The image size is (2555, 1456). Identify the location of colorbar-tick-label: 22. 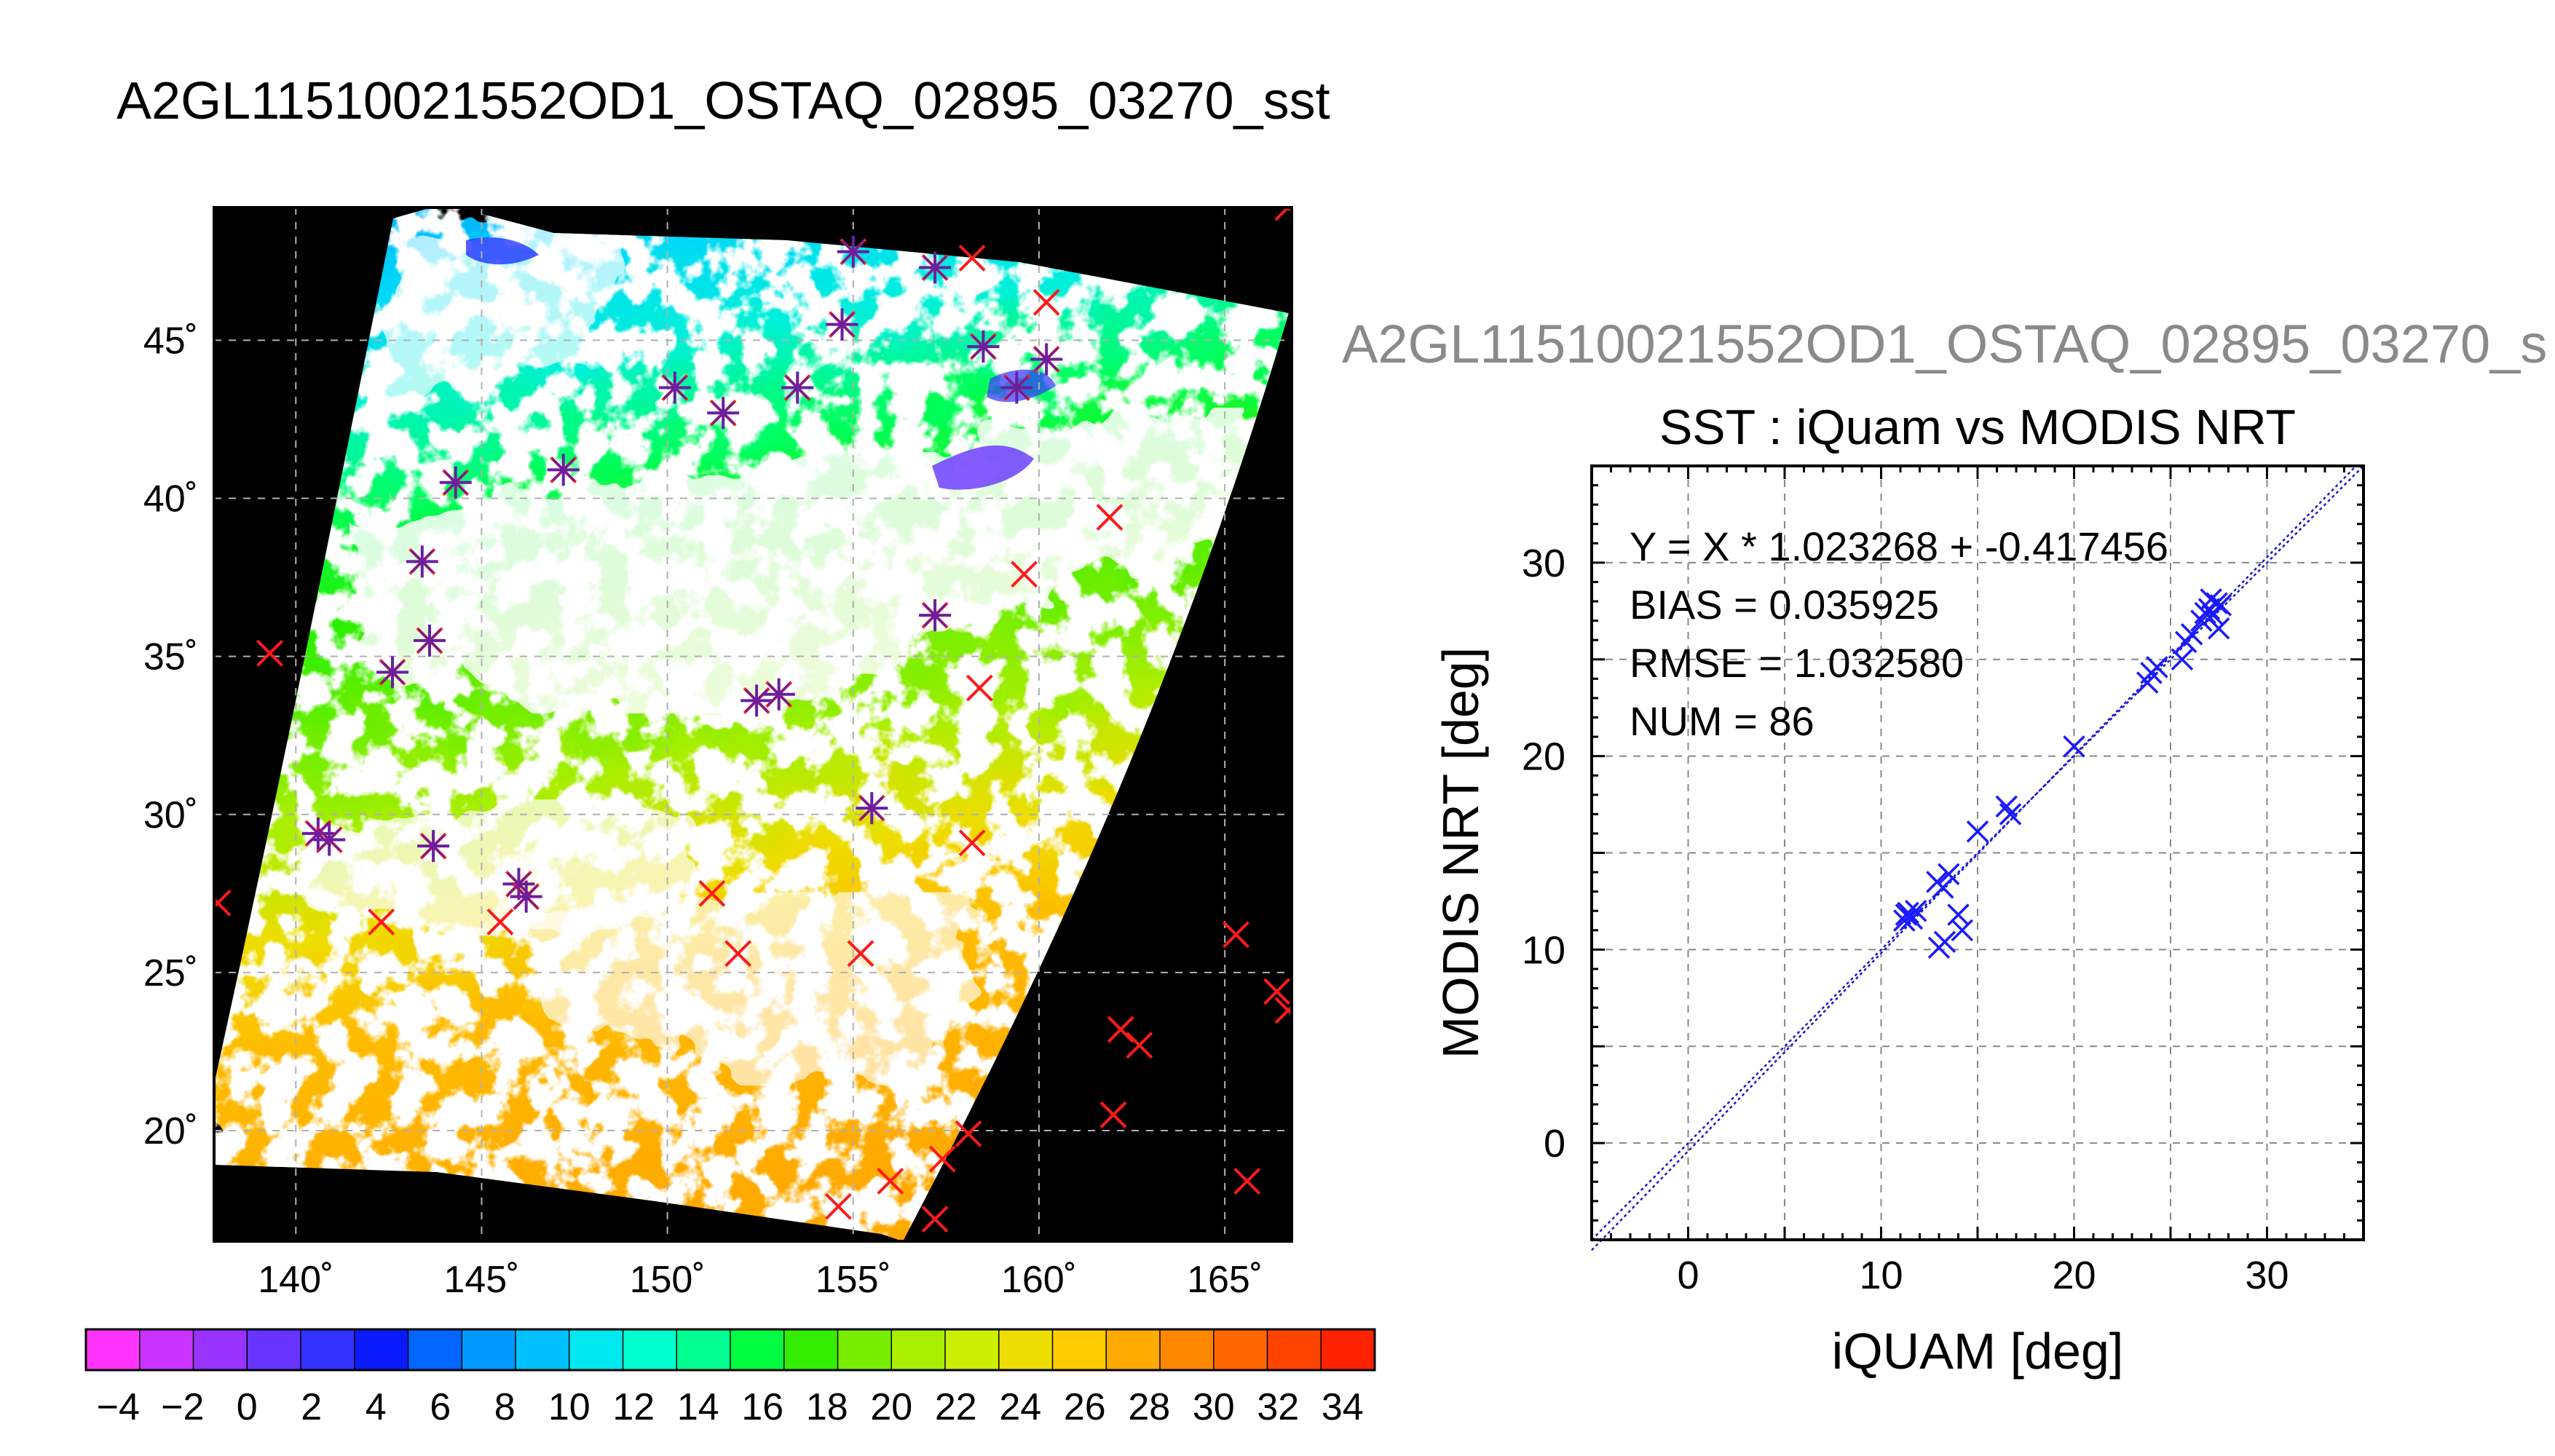
(956, 1407).